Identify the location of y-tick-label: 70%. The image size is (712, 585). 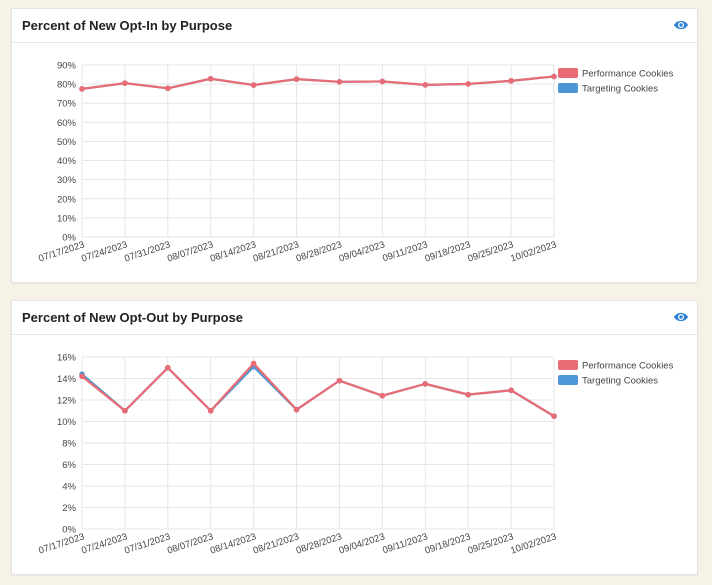
(67, 104).